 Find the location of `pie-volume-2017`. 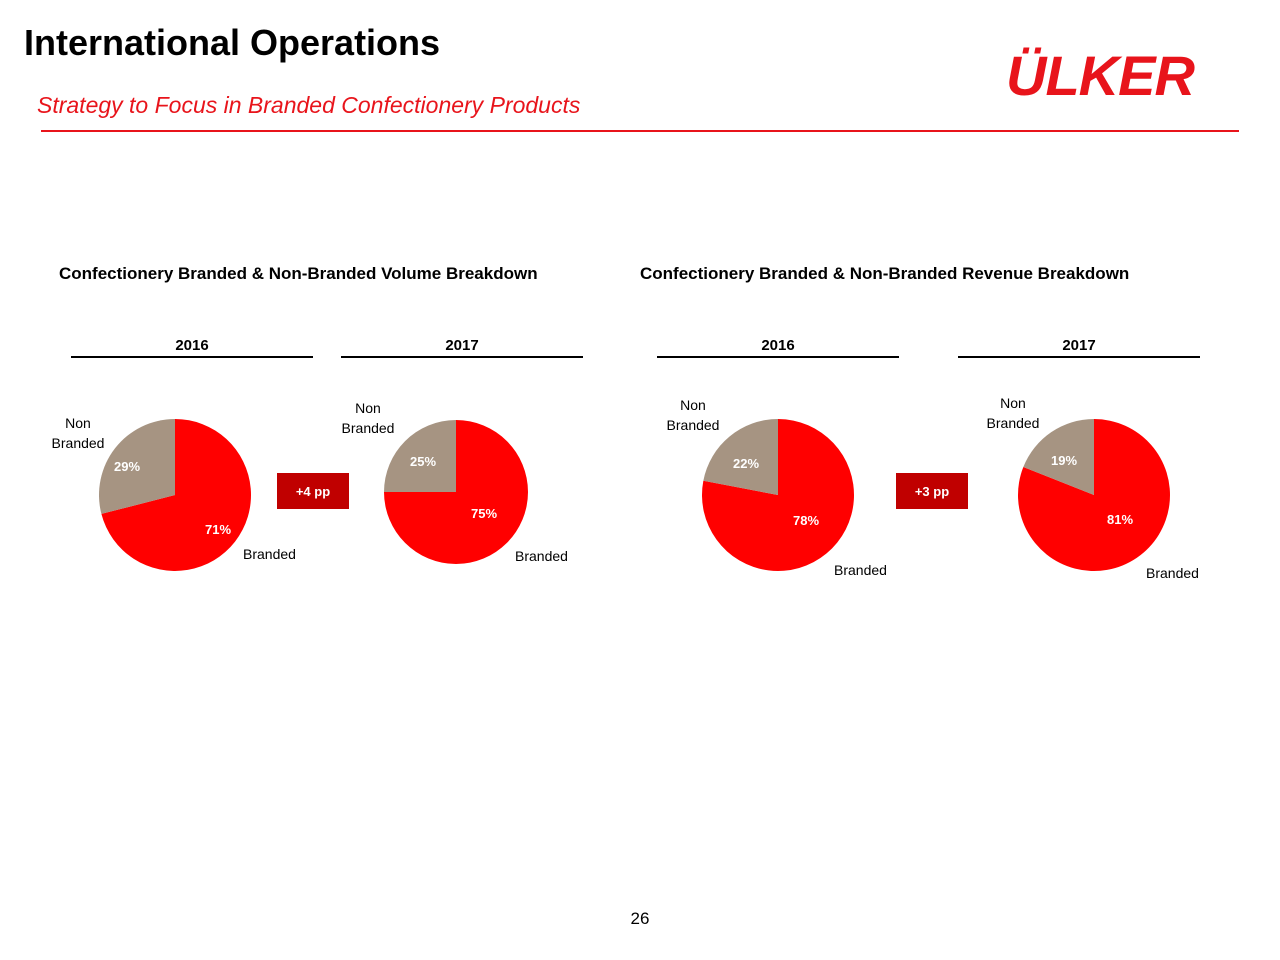

pie-volume-2017 is located at coordinates (456, 492).